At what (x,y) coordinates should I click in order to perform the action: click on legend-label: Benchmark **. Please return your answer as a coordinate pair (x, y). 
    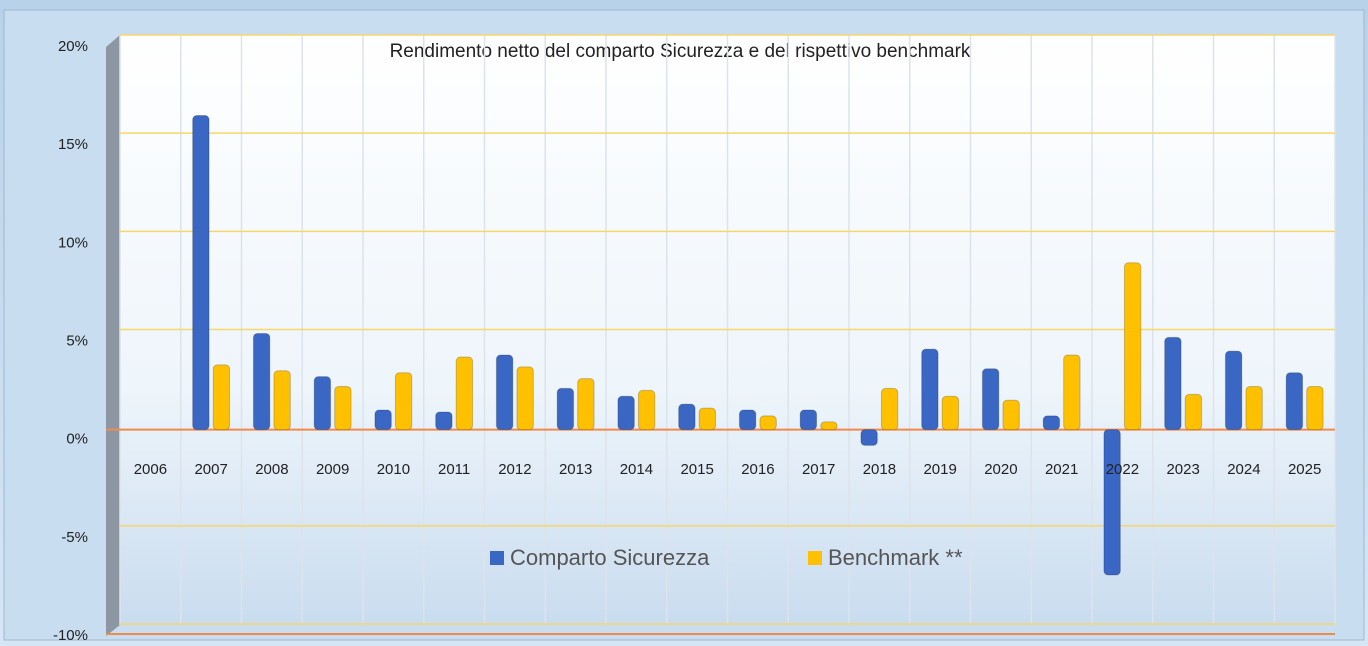
    Looking at the image, I should click on (895, 557).